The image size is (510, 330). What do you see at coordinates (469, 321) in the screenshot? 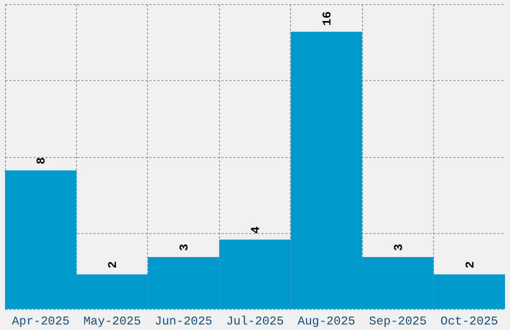
I see `x-tick-label: Oct-2025` at bounding box center [469, 321].